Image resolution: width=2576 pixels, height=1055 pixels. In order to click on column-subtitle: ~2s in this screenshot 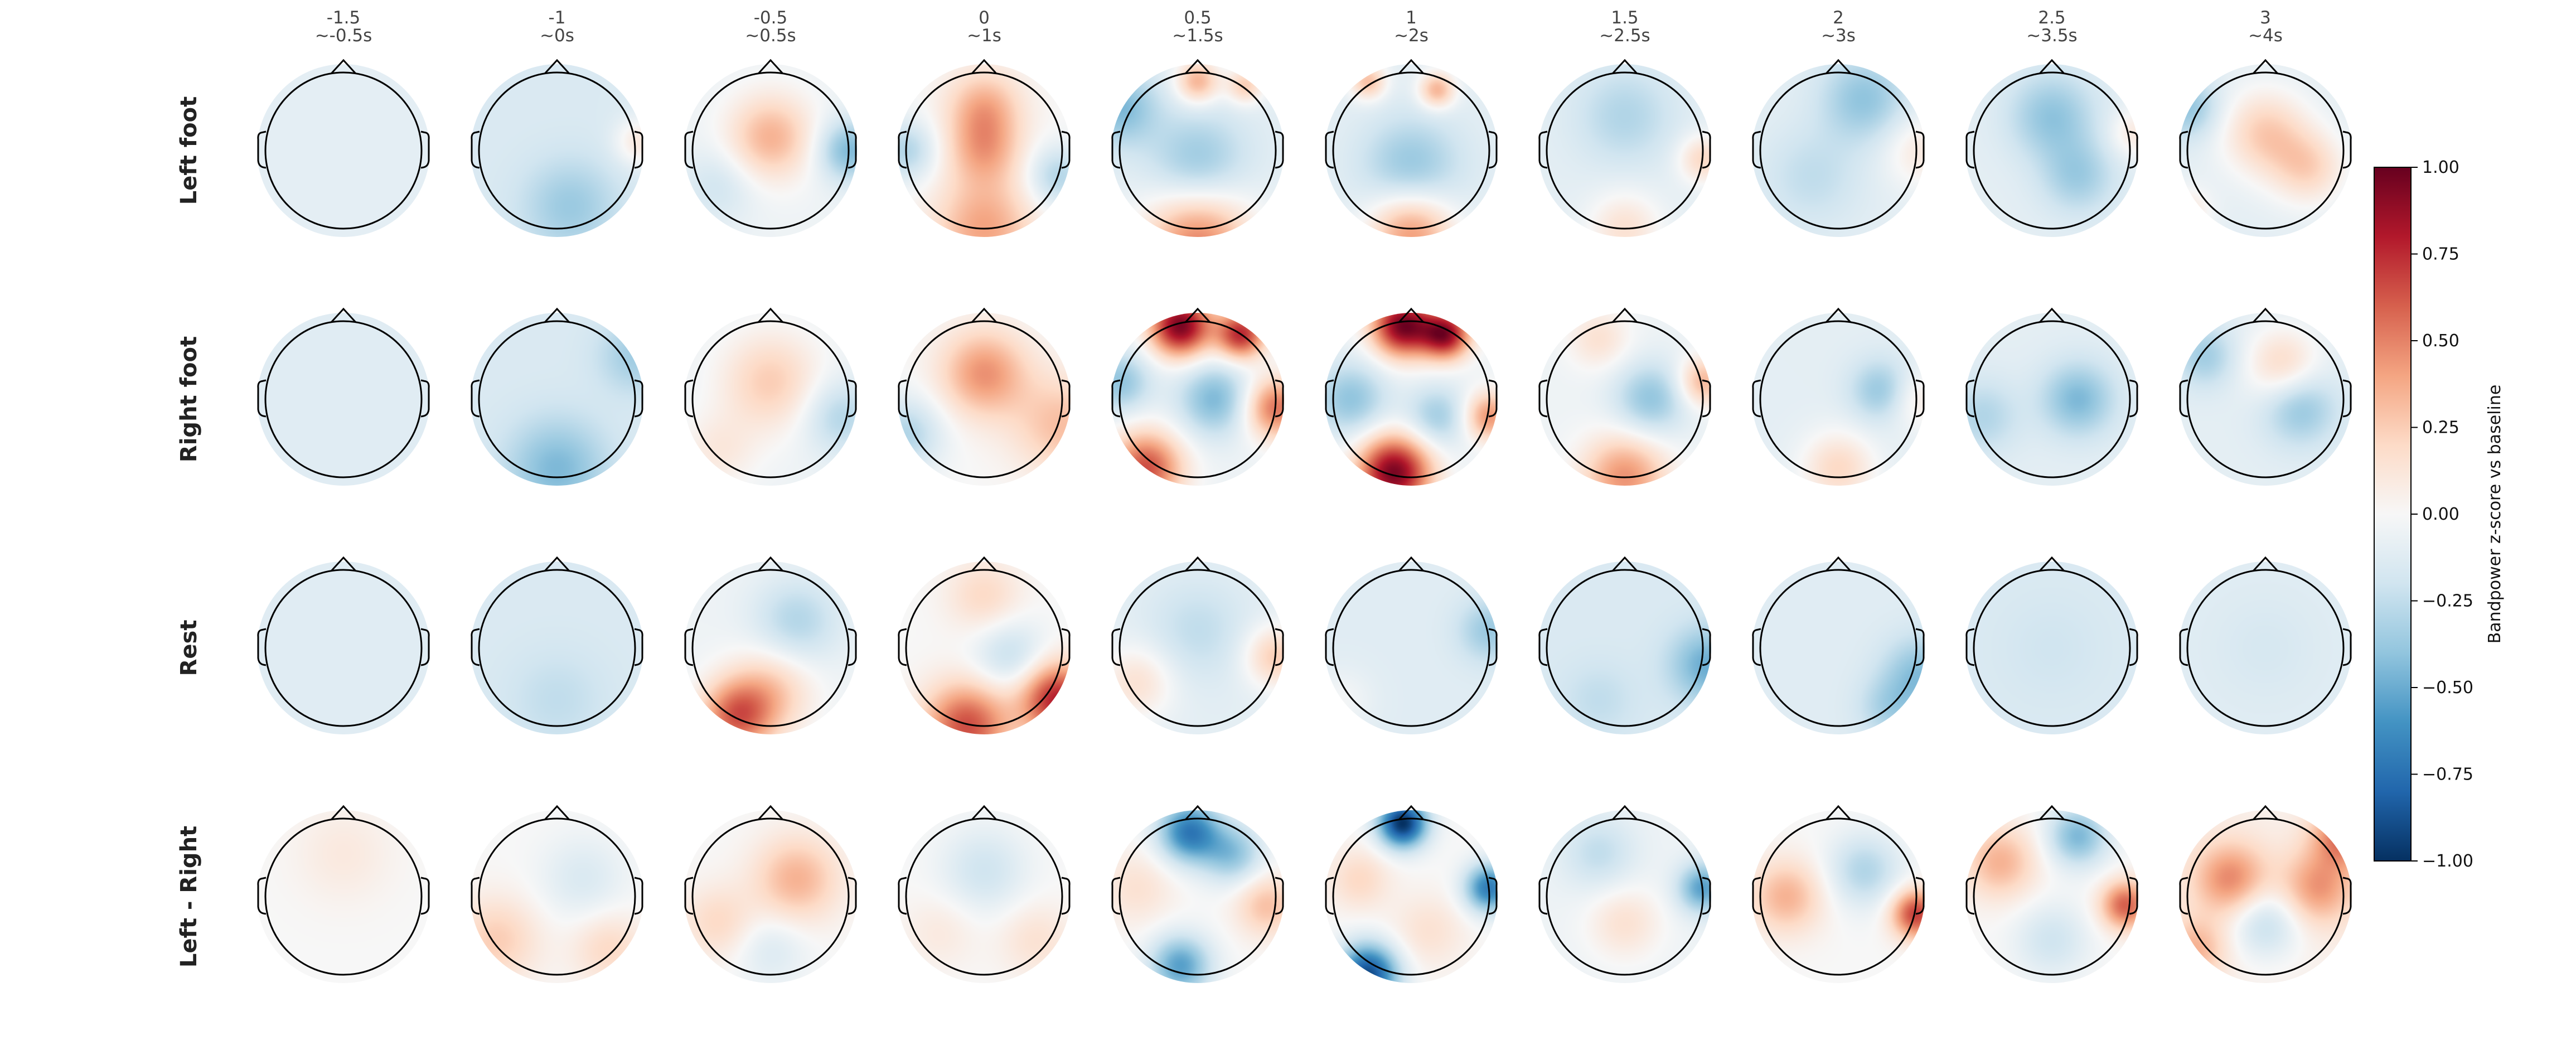, I will do `click(1412, 36)`.